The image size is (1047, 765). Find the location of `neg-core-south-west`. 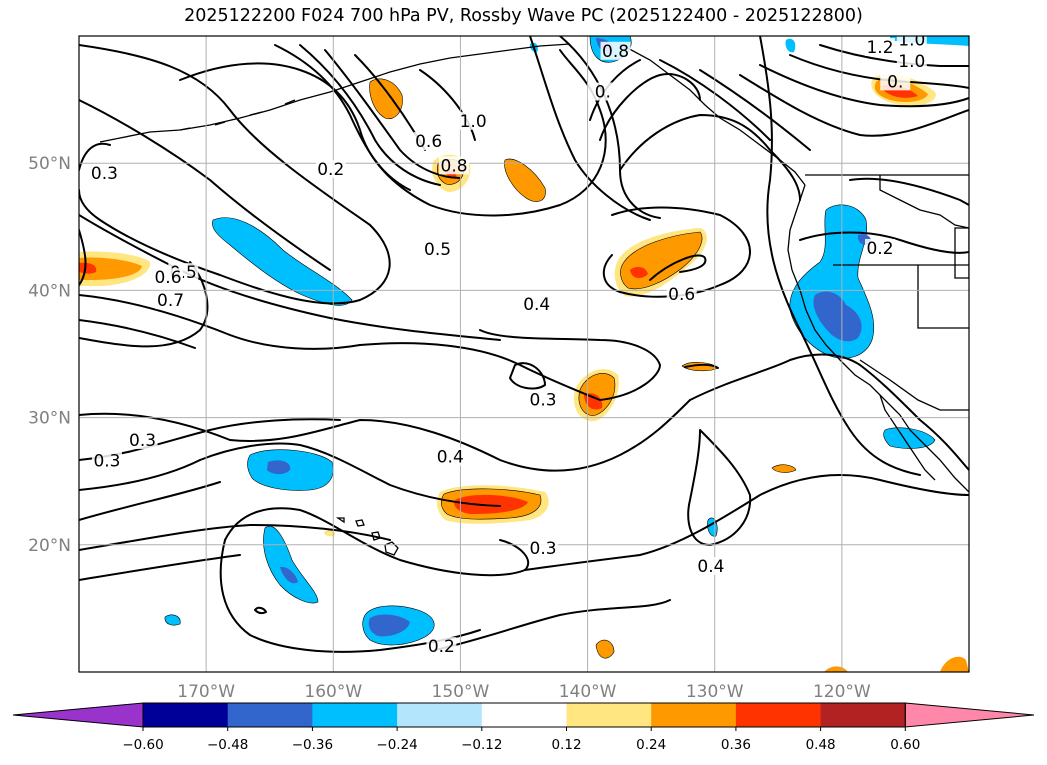

neg-core-south-west is located at coordinates (289, 575).